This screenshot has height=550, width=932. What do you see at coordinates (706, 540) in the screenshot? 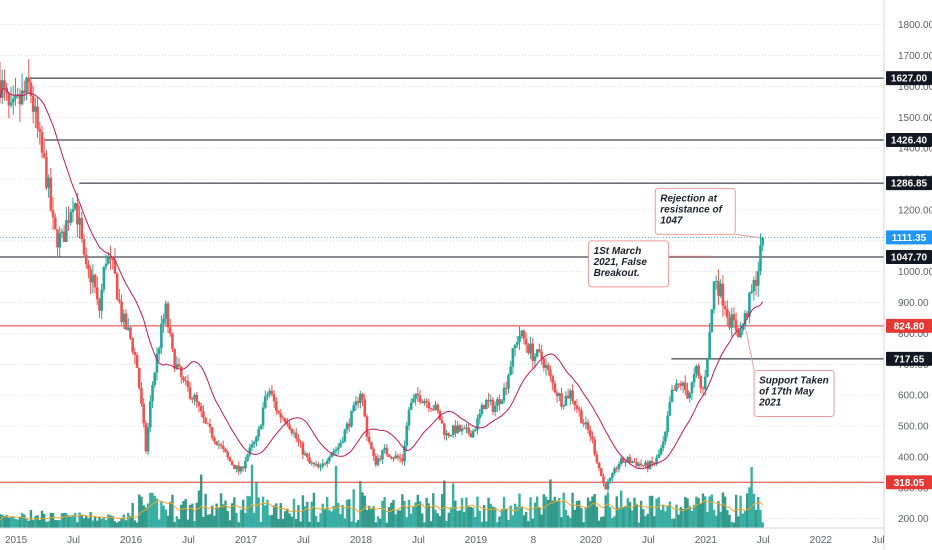
I see `time-tick-label: 2021` at bounding box center [706, 540].